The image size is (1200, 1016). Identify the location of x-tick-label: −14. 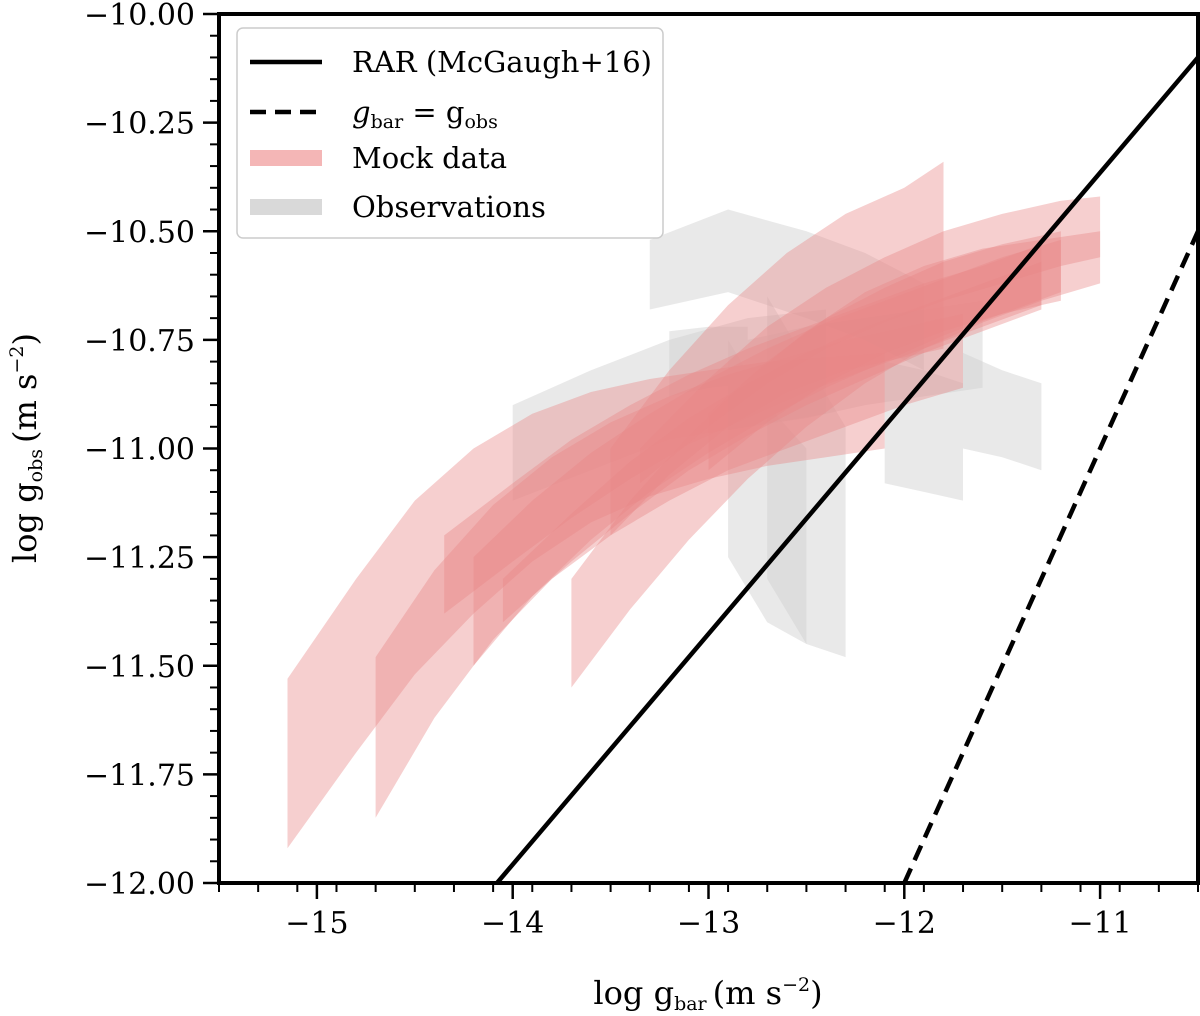
(512, 923).